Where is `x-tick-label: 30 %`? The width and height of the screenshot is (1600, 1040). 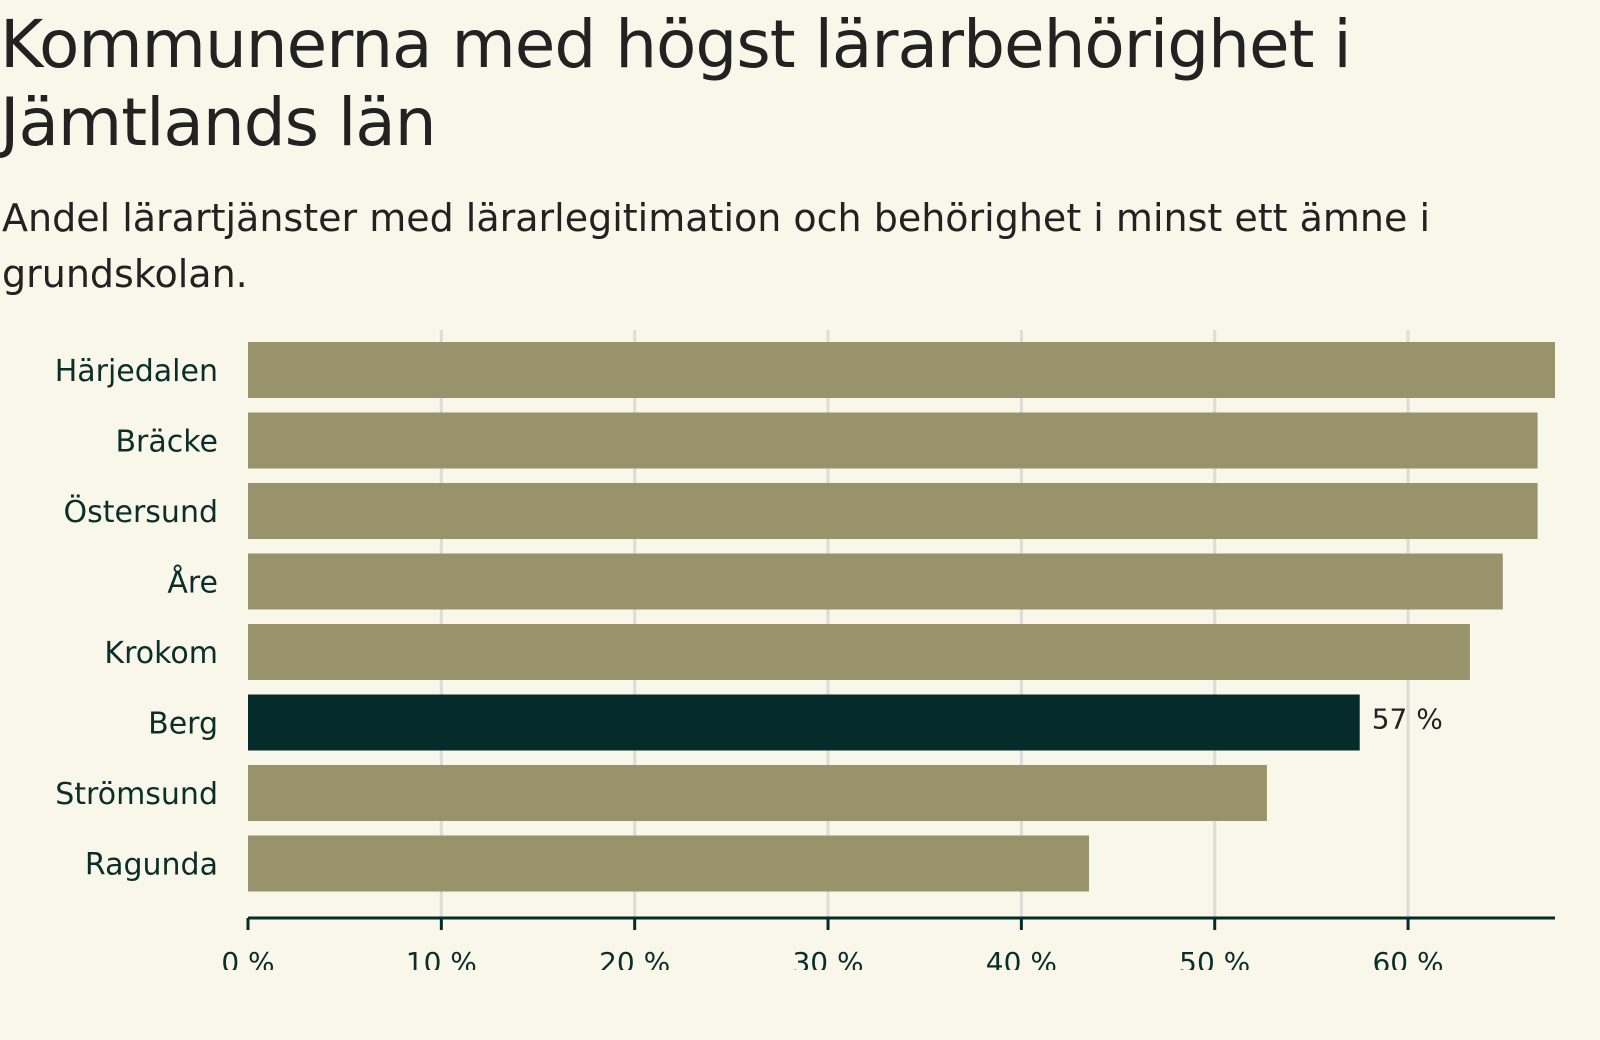
x-tick-label: 30 % is located at coordinates (827, 958).